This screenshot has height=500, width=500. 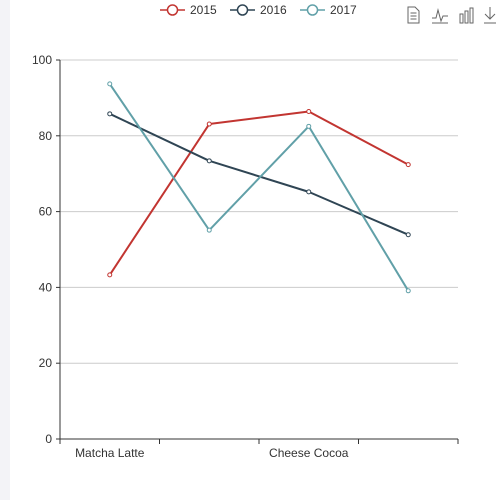 I want to click on legend-item-2016: 2016, so click(x=258, y=10).